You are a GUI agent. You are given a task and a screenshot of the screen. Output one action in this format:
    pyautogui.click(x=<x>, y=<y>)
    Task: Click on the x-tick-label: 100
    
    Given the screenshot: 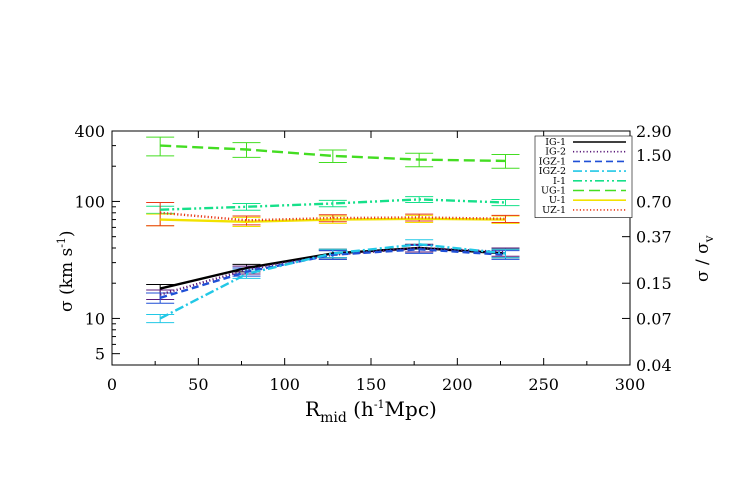 What is the action you would take?
    pyautogui.click(x=284, y=384)
    